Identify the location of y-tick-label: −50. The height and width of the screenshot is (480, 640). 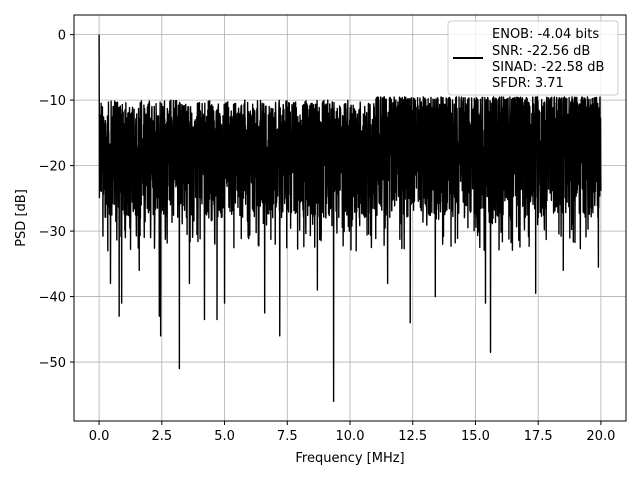
(52, 363).